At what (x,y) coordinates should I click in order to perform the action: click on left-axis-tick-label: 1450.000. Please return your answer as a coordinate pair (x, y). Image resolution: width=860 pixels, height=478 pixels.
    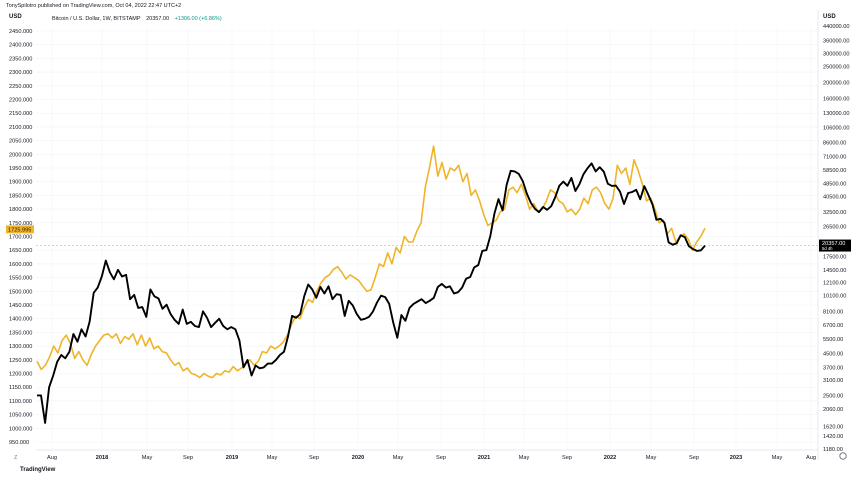
    Looking at the image, I should click on (20, 306).